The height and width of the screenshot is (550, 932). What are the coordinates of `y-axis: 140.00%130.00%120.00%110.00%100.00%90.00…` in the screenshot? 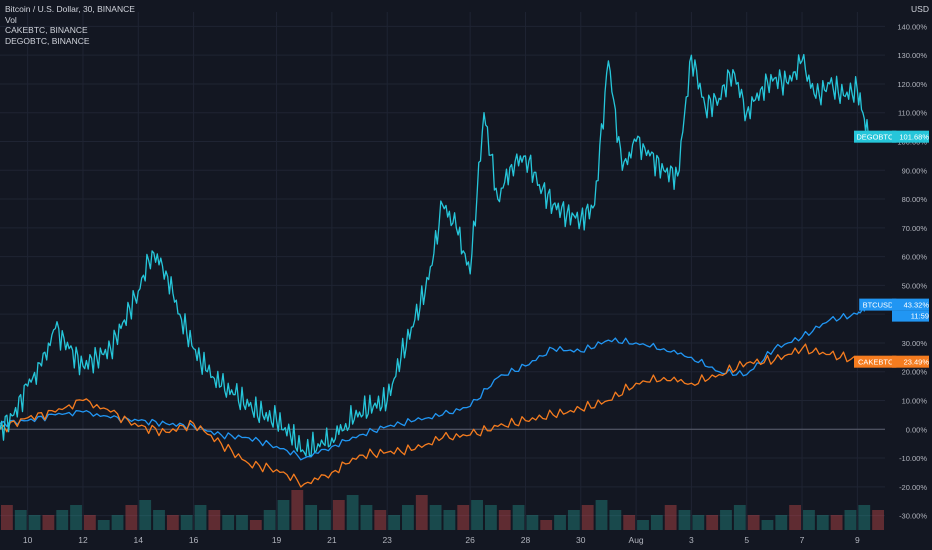 It's located at (912, 271).